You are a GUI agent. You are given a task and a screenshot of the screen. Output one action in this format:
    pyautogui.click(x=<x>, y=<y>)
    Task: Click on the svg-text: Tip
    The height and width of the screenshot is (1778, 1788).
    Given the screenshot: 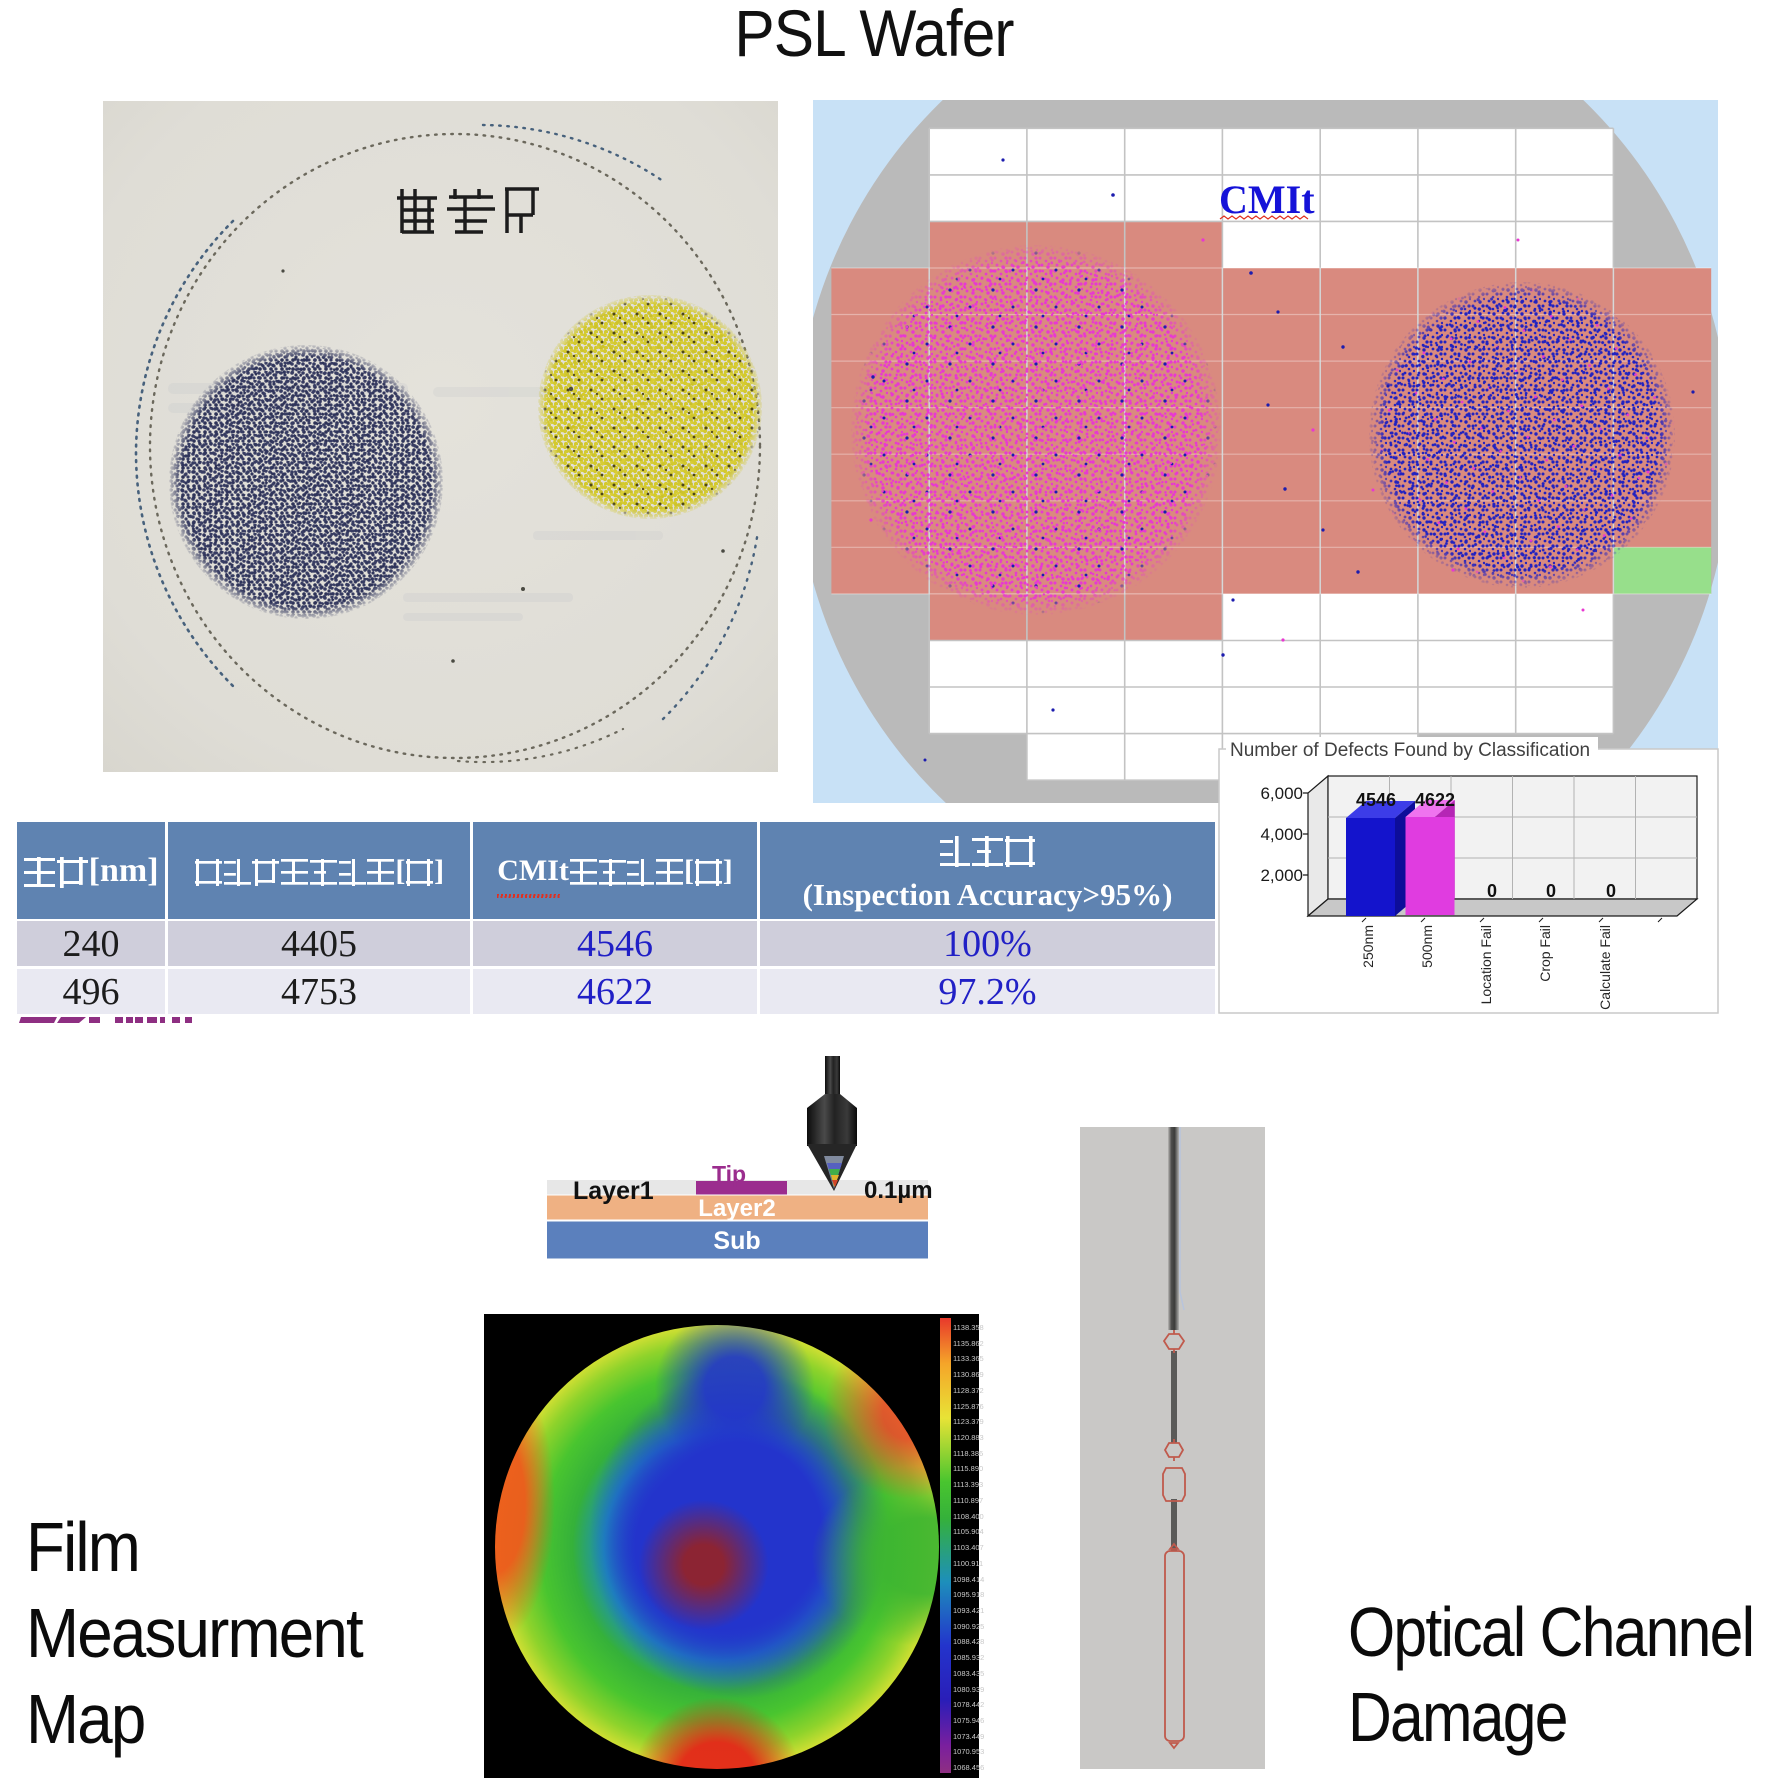 What is the action you would take?
    pyautogui.click(x=729, y=1174)
    